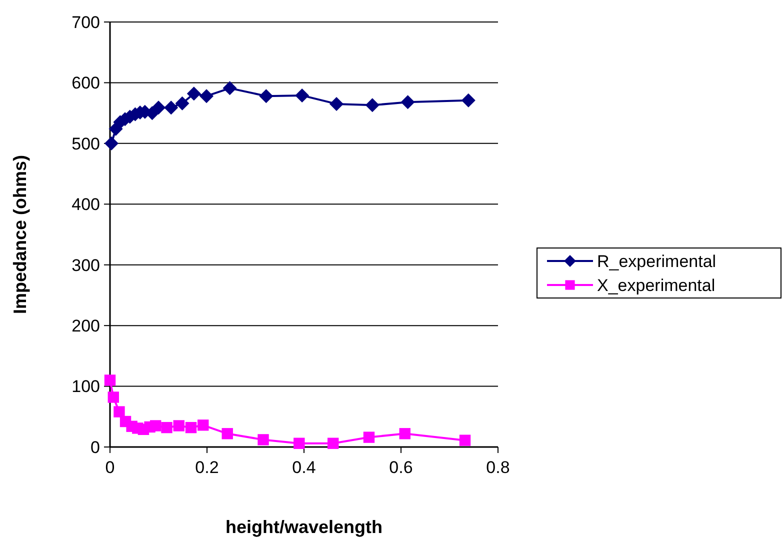  Describe the element at coordinates (86, 265) in the screenshot. I see `y-tick-label: 300` at that location.